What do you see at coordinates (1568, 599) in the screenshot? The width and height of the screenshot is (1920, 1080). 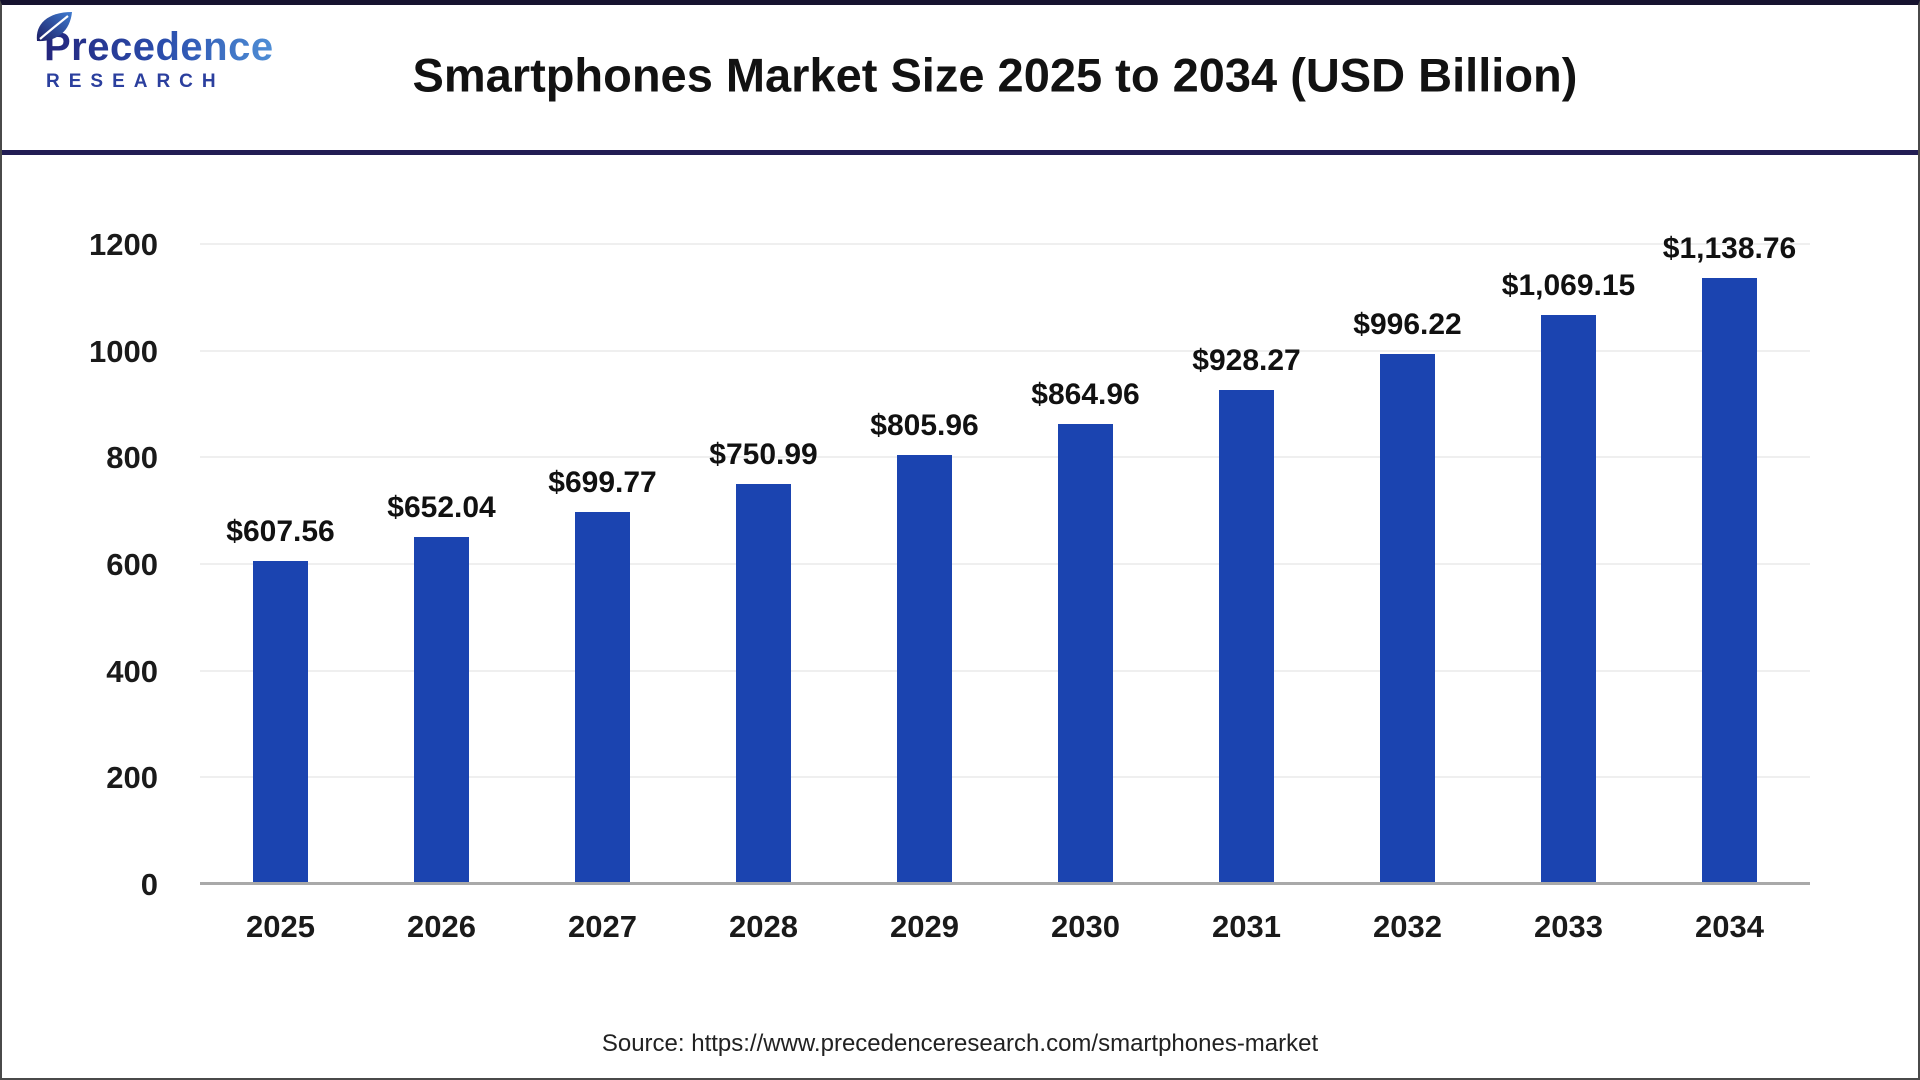 I see `bar-2033` at bounding box center [1568, 599].